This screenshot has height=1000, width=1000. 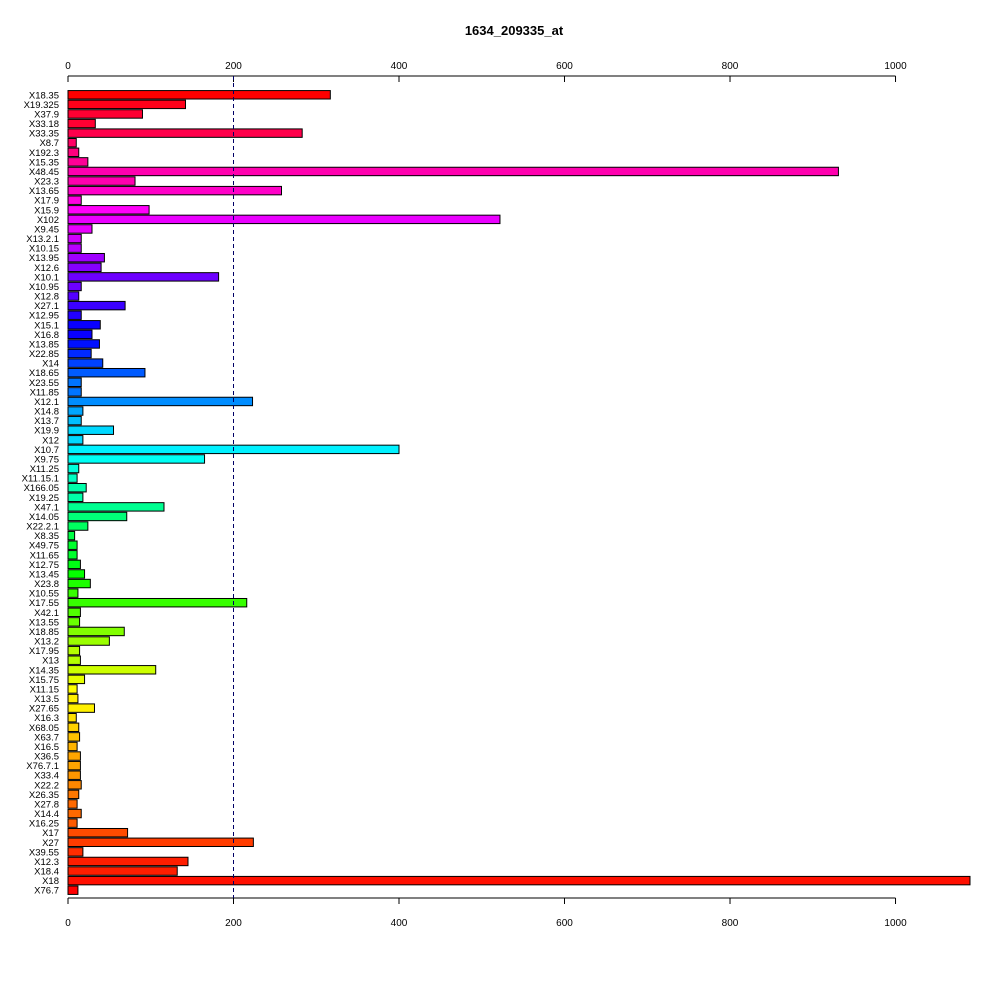 I want to click on category-label: X17.9, so click(x=46, y=201).